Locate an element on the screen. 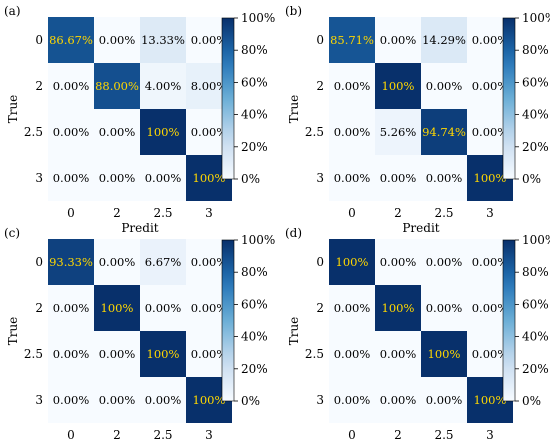  cell-value-label: 88.00% is located at coordinates (117, 86).